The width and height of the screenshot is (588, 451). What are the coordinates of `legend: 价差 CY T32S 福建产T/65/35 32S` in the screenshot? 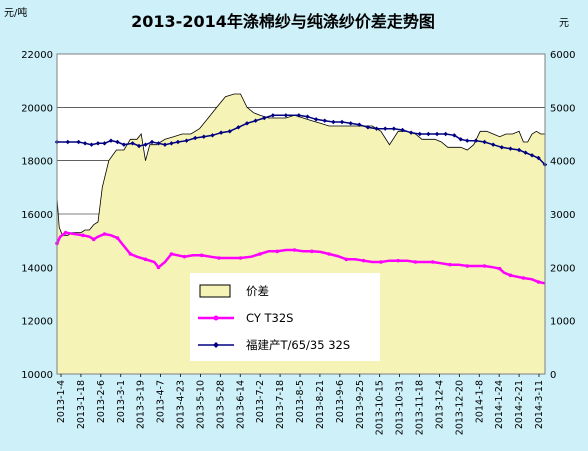 It's located at (285, 317).